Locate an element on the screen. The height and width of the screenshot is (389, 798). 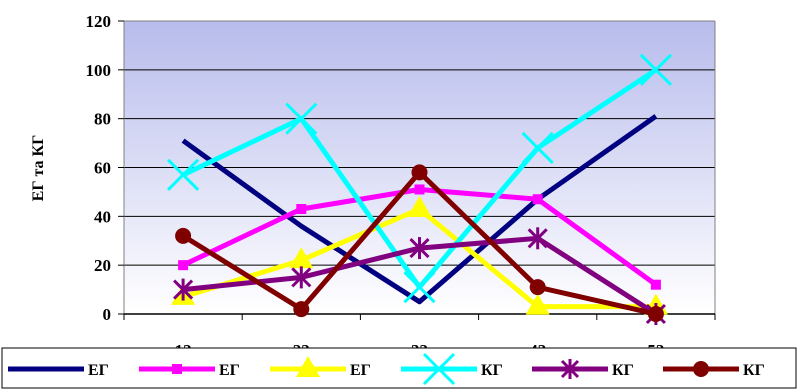
y-tick-label: 20 is located at coordinates (102, 265).